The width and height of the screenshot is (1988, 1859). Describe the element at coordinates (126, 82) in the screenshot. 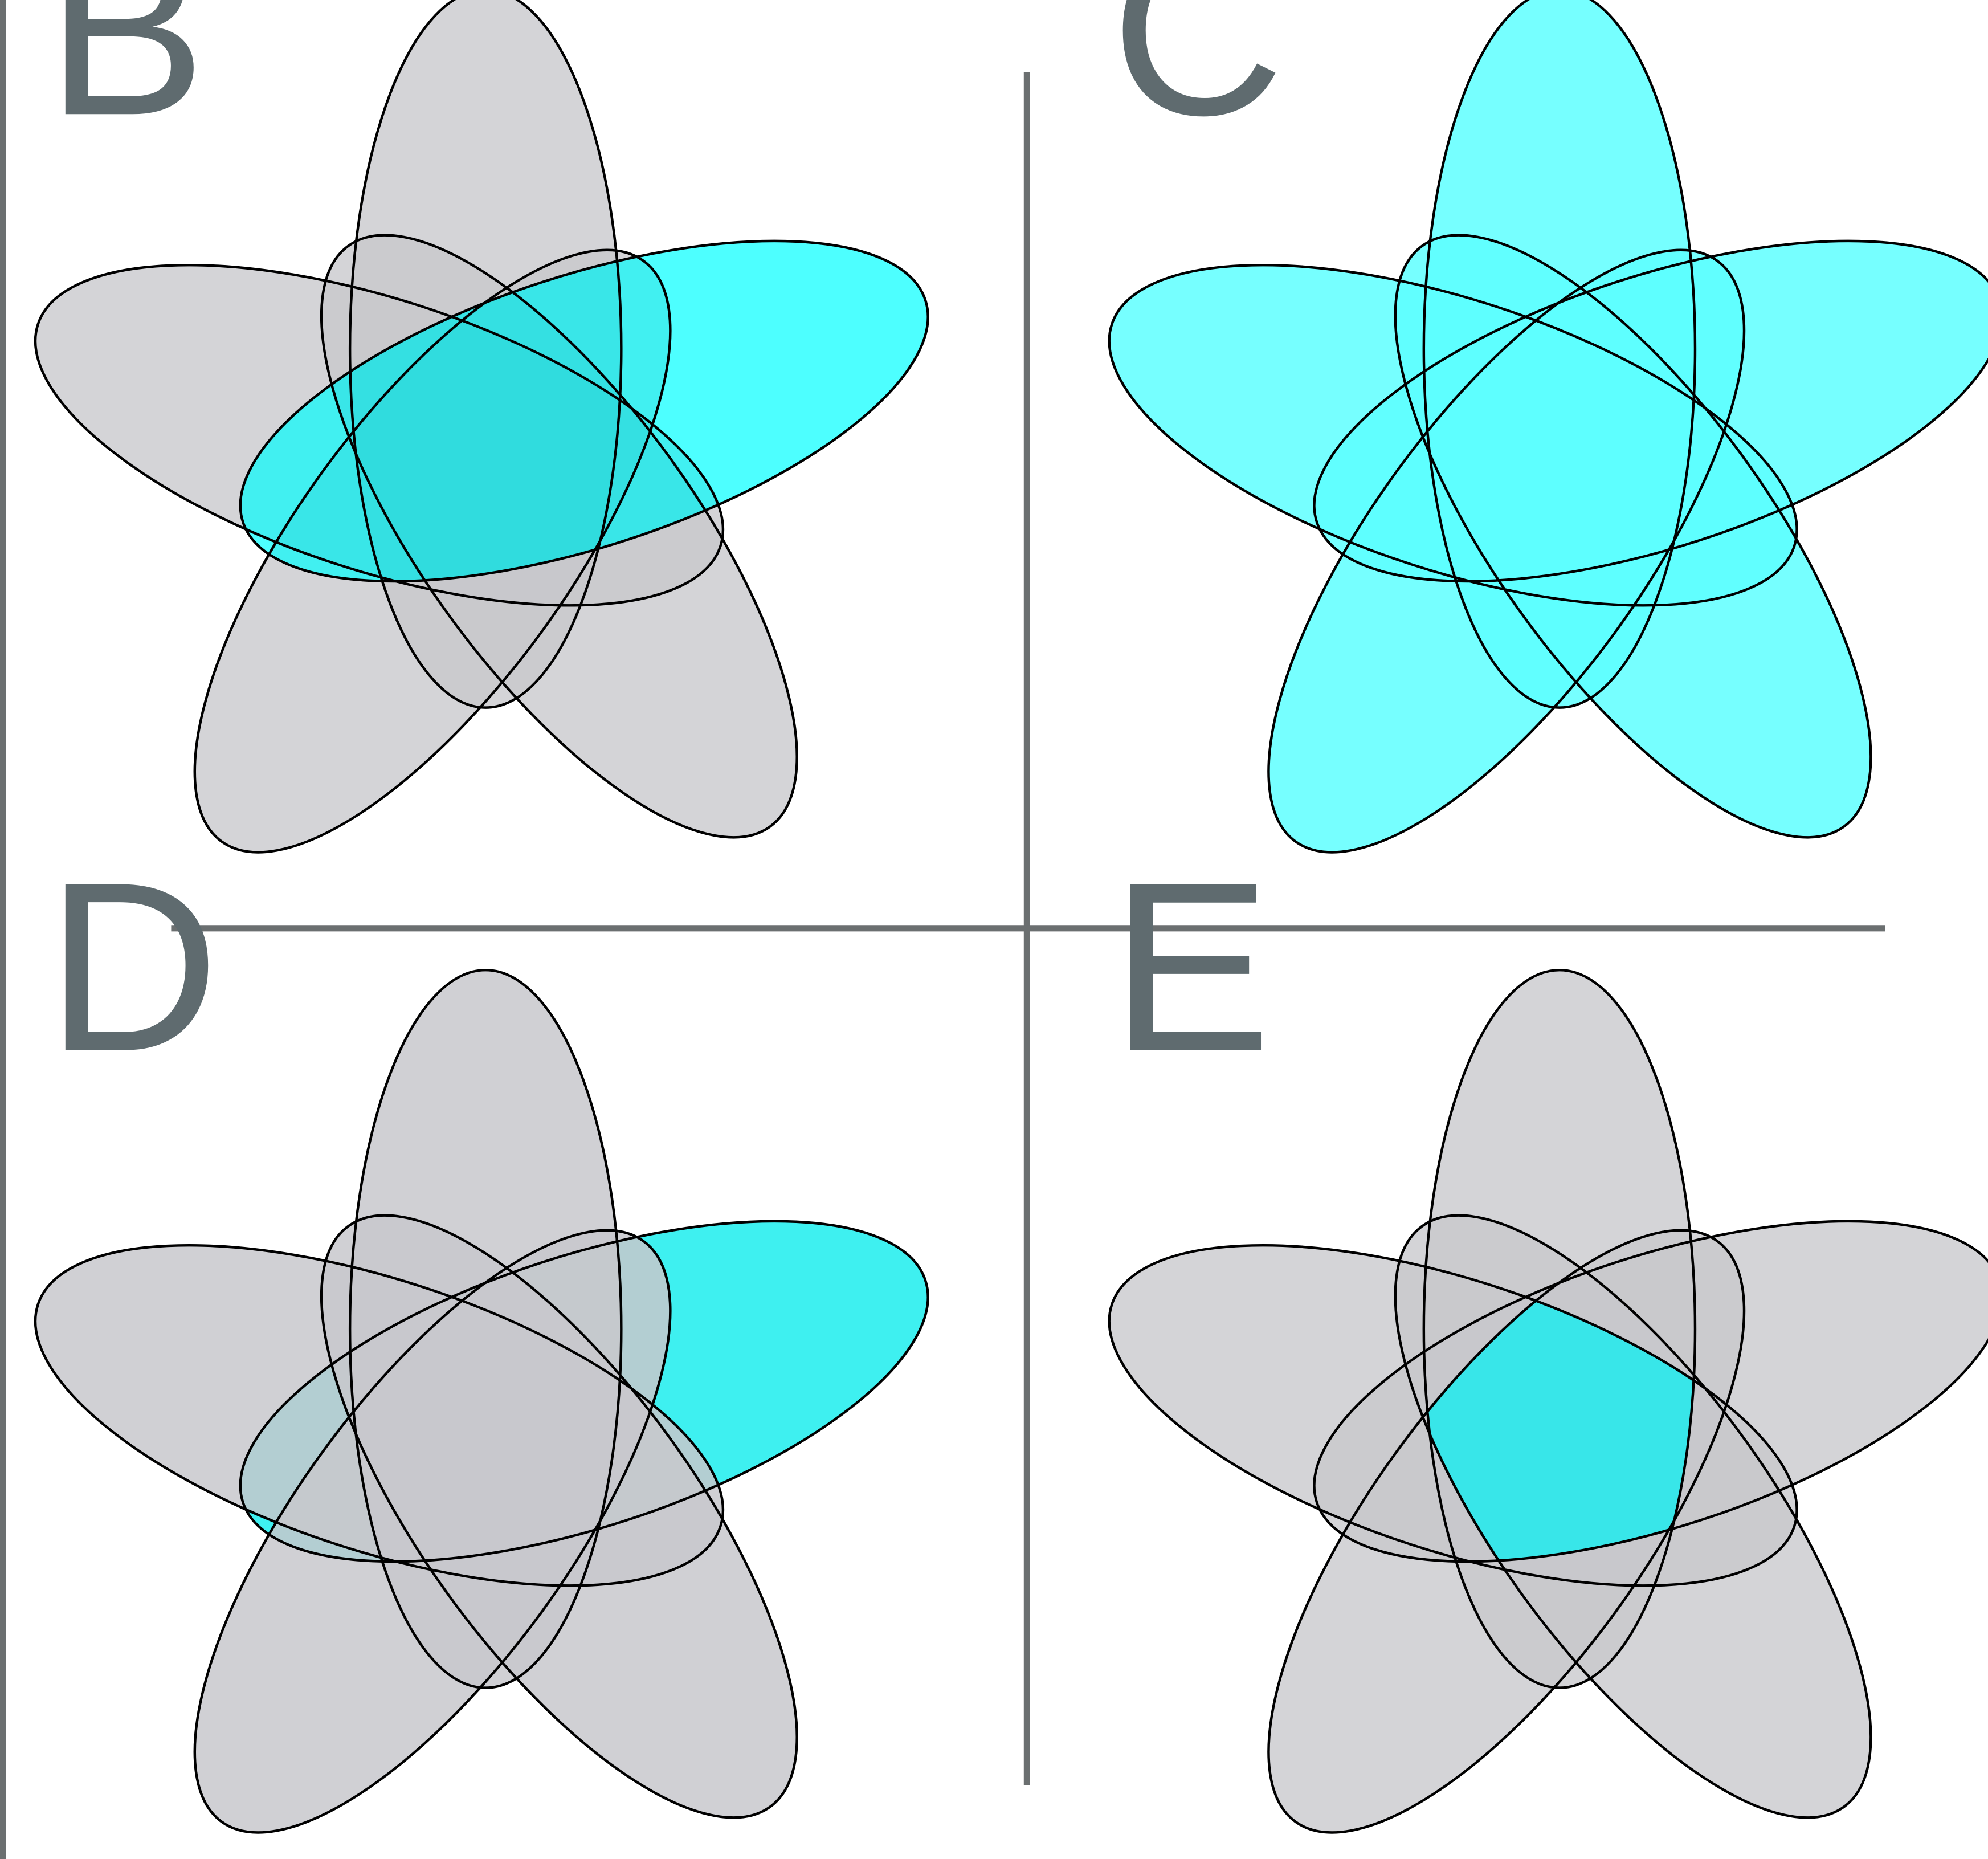

I see `panel-label-b: B` at that location.